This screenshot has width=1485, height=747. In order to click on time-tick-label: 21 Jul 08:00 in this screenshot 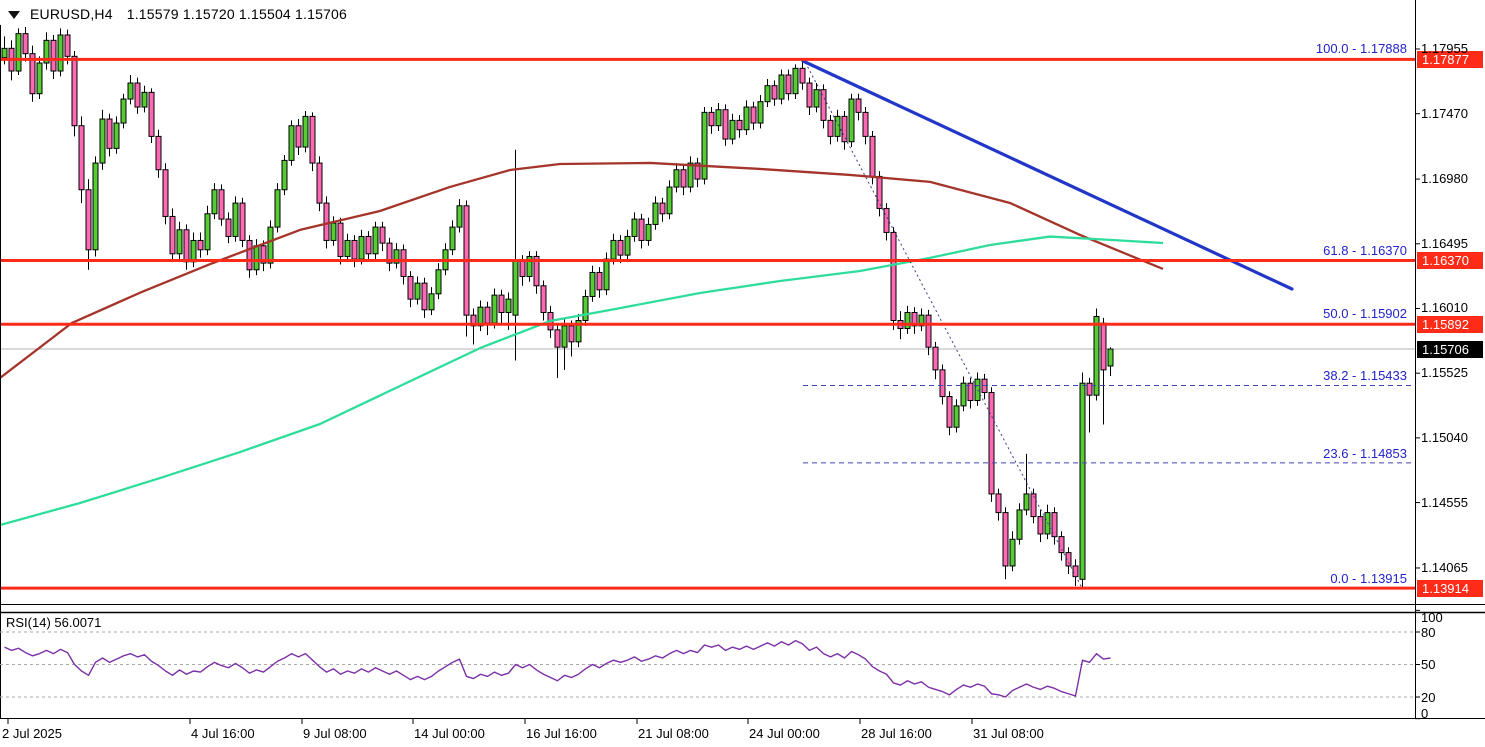, I will do `click(673, 733)`.